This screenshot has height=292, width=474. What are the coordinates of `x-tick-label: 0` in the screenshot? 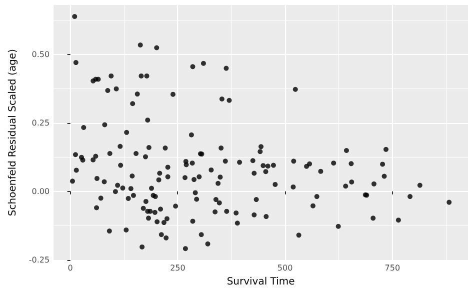 It's located at (70, 268).